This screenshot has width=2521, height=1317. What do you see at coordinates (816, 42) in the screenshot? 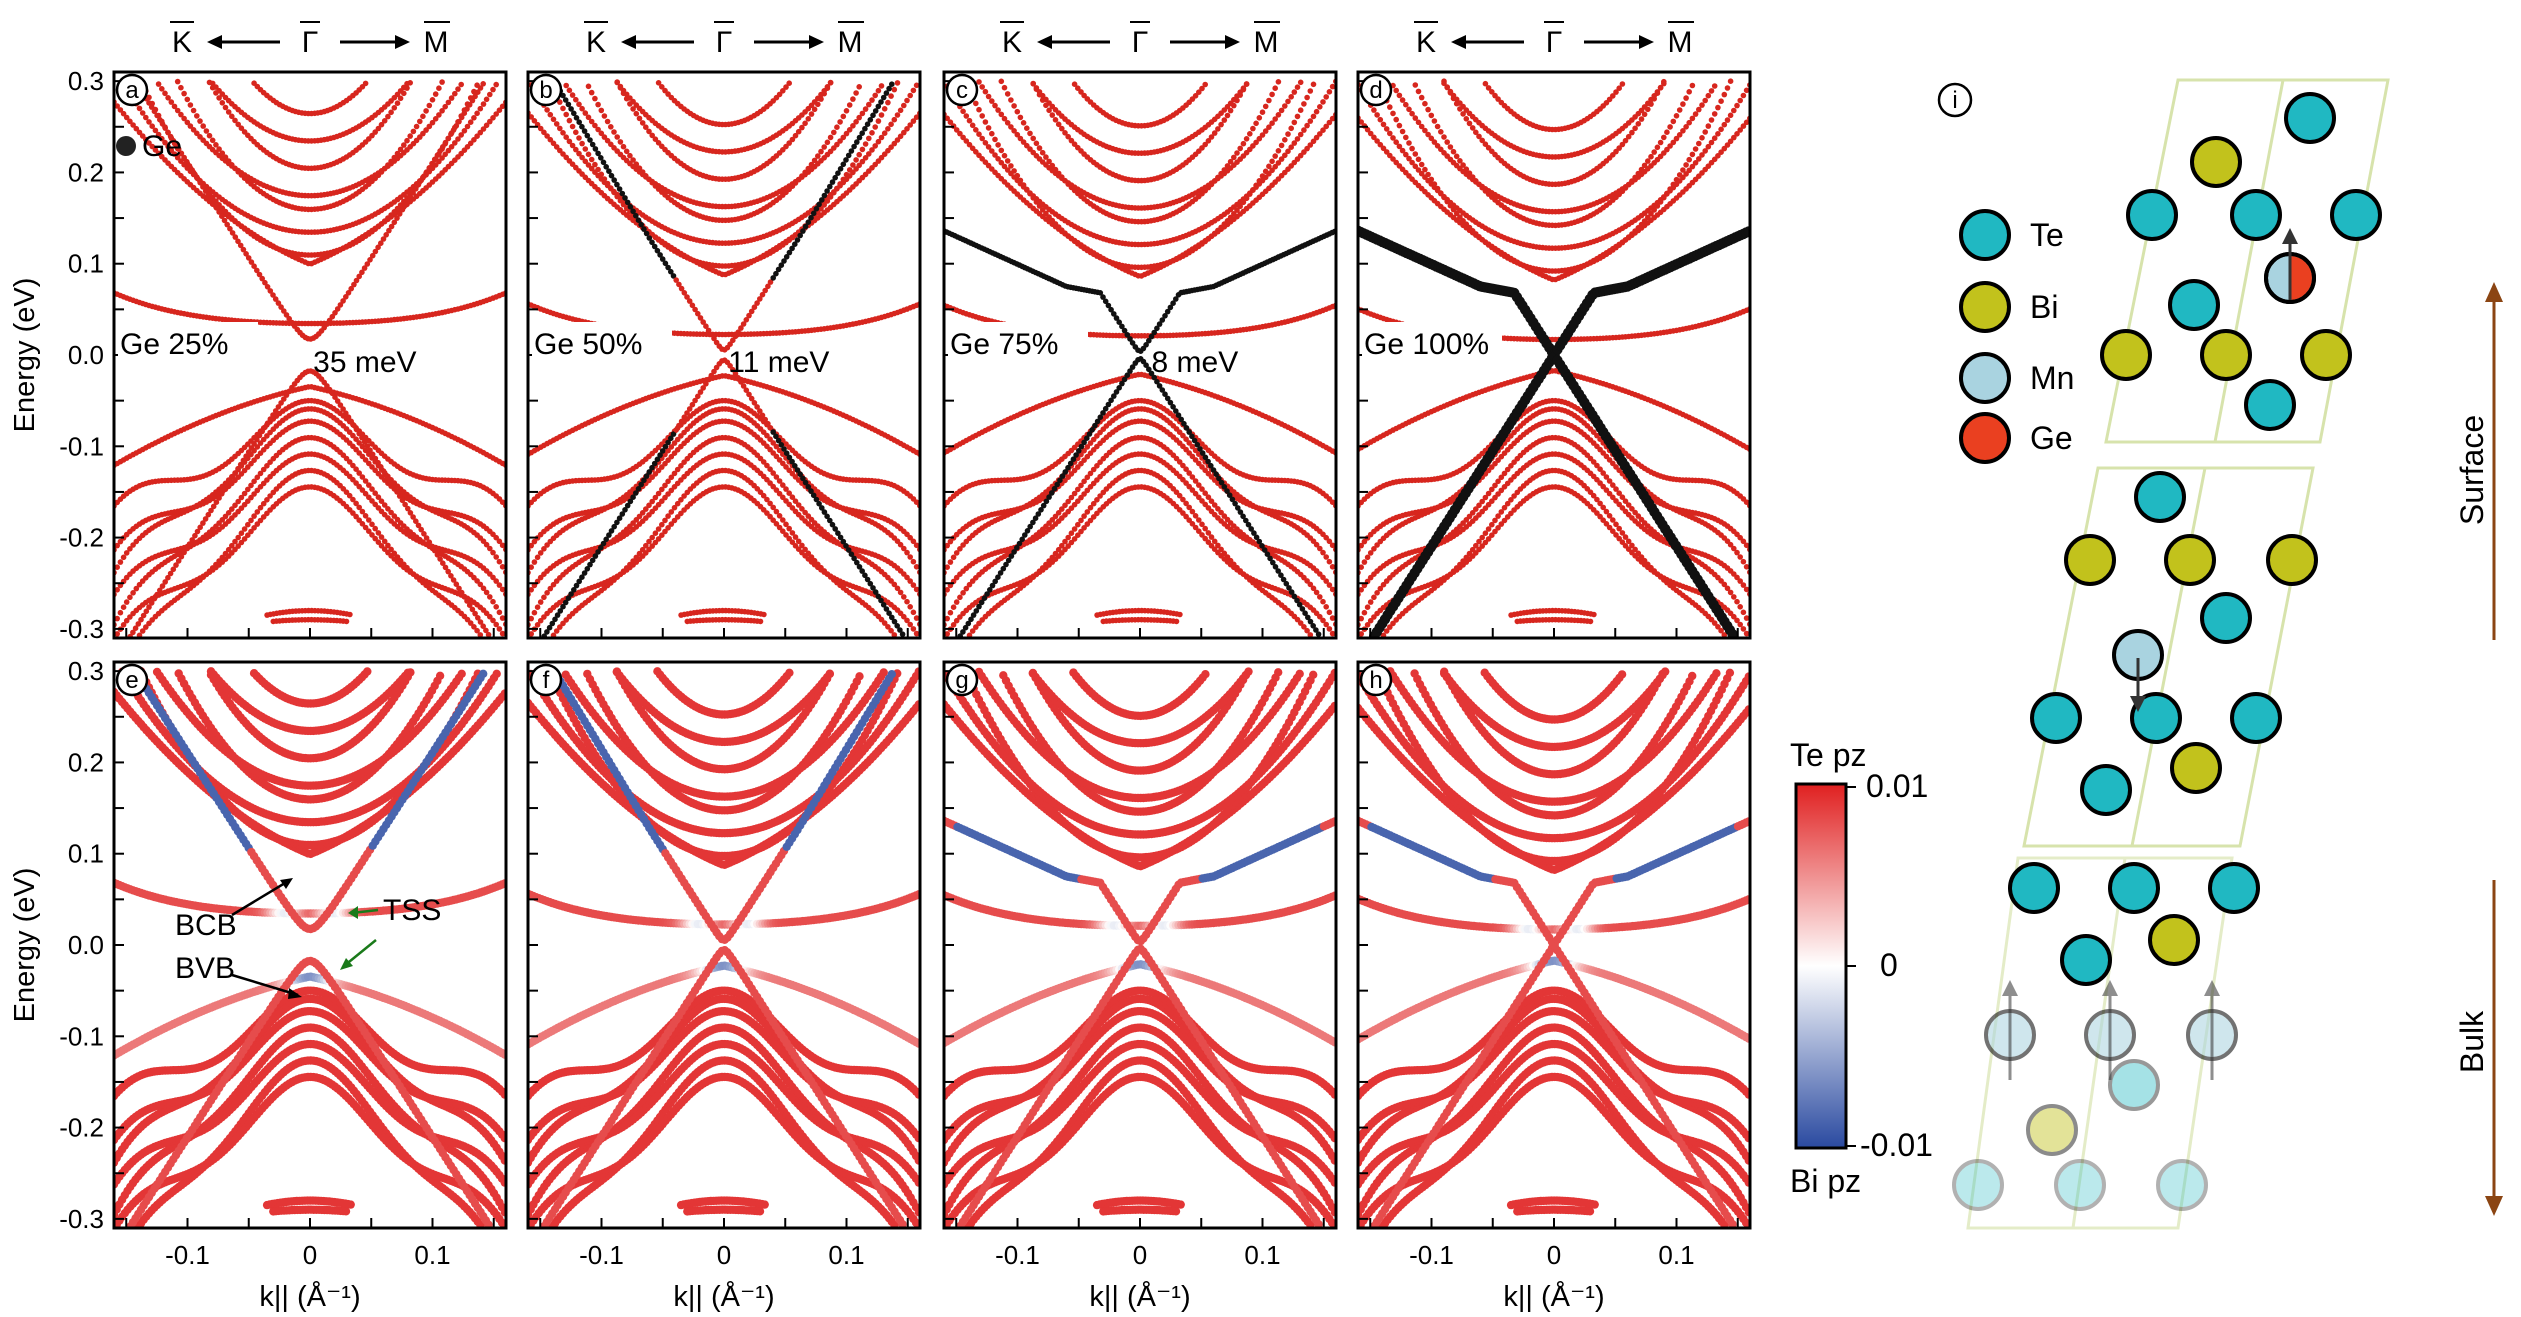
I see `header-right-arrow-head` at bounding box center [816, 42].